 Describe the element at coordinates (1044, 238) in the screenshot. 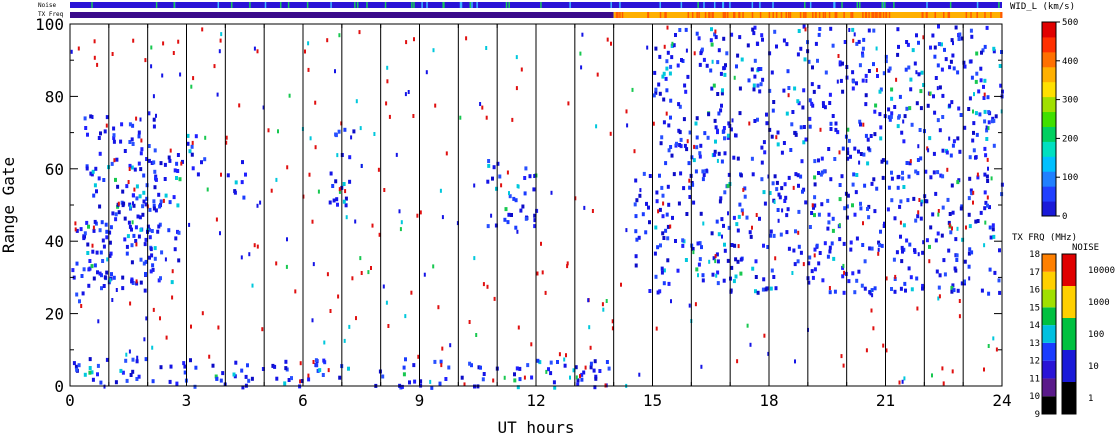

I see `freq-colorbar-title: TX FRQ (MHz)` at that location.